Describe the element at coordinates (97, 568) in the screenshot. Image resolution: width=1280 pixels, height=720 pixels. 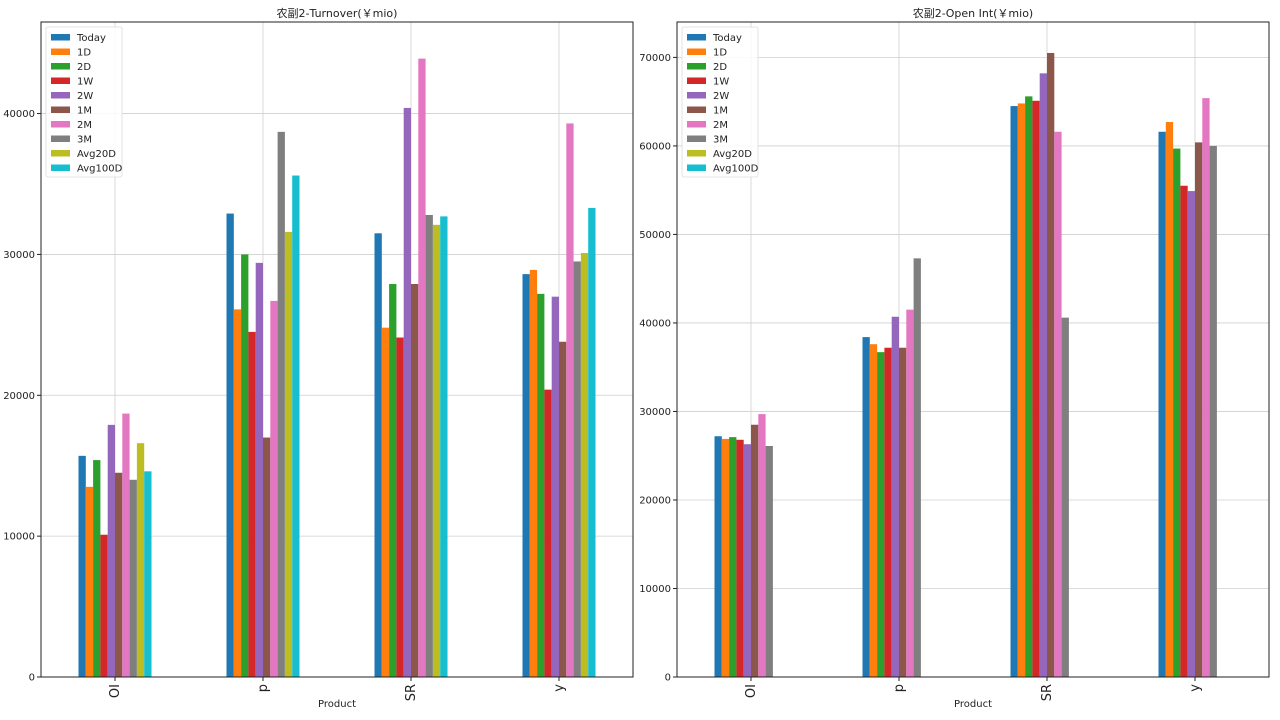
I see `bar-2D-OI` at that location.